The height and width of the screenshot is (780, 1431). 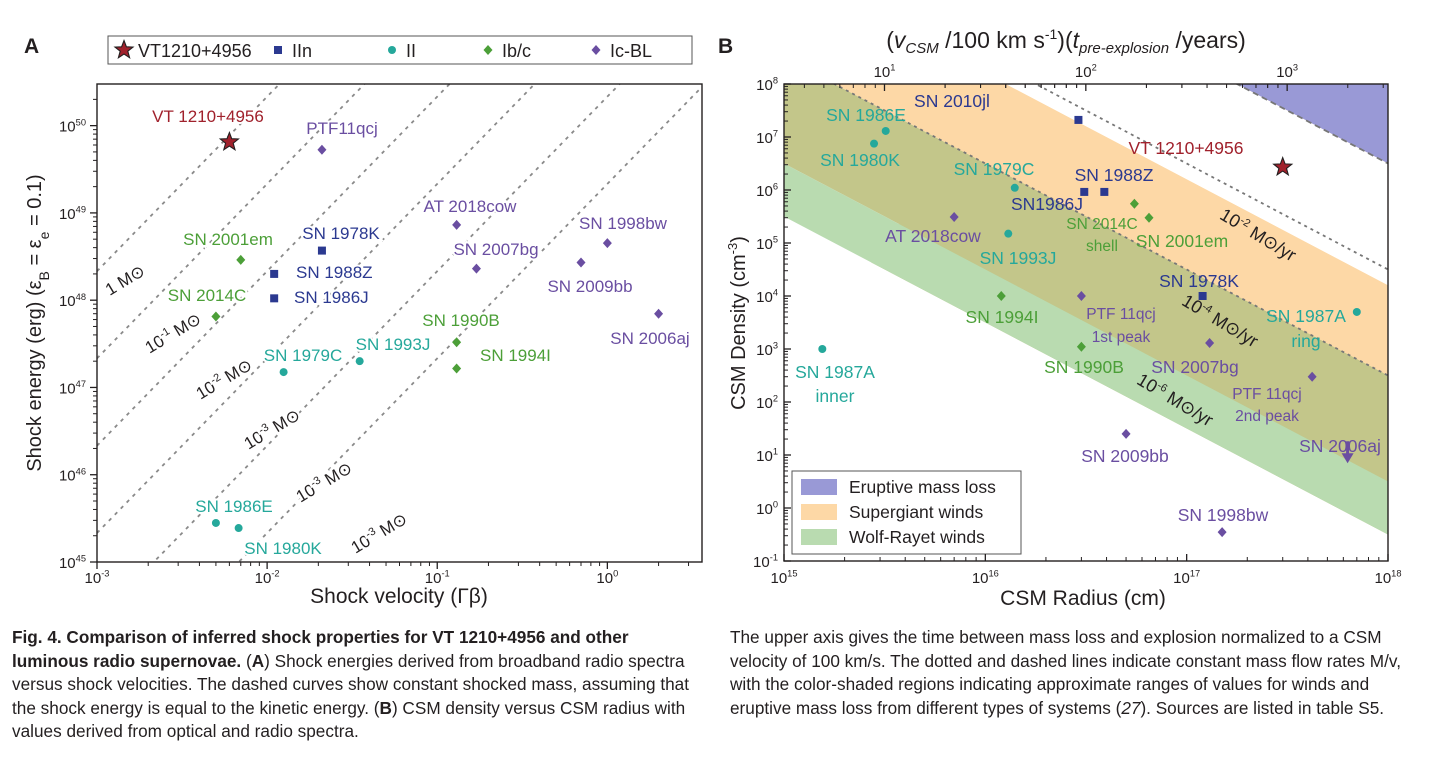 I want to click on point-sn-1993j, so click(x=359, y=361).